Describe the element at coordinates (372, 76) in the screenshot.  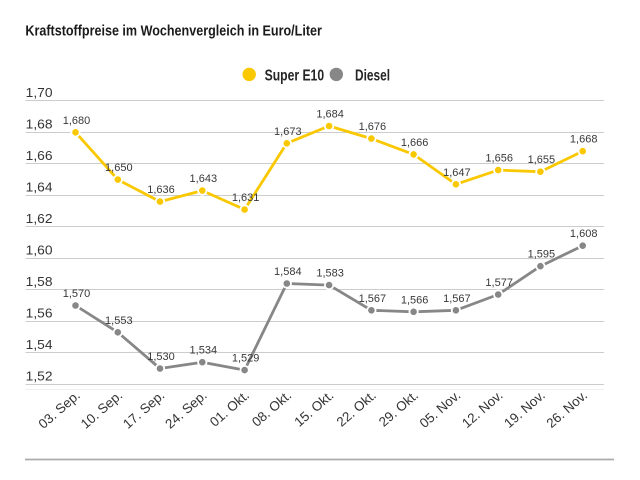
I see `svg-text: Diesel` at that location.